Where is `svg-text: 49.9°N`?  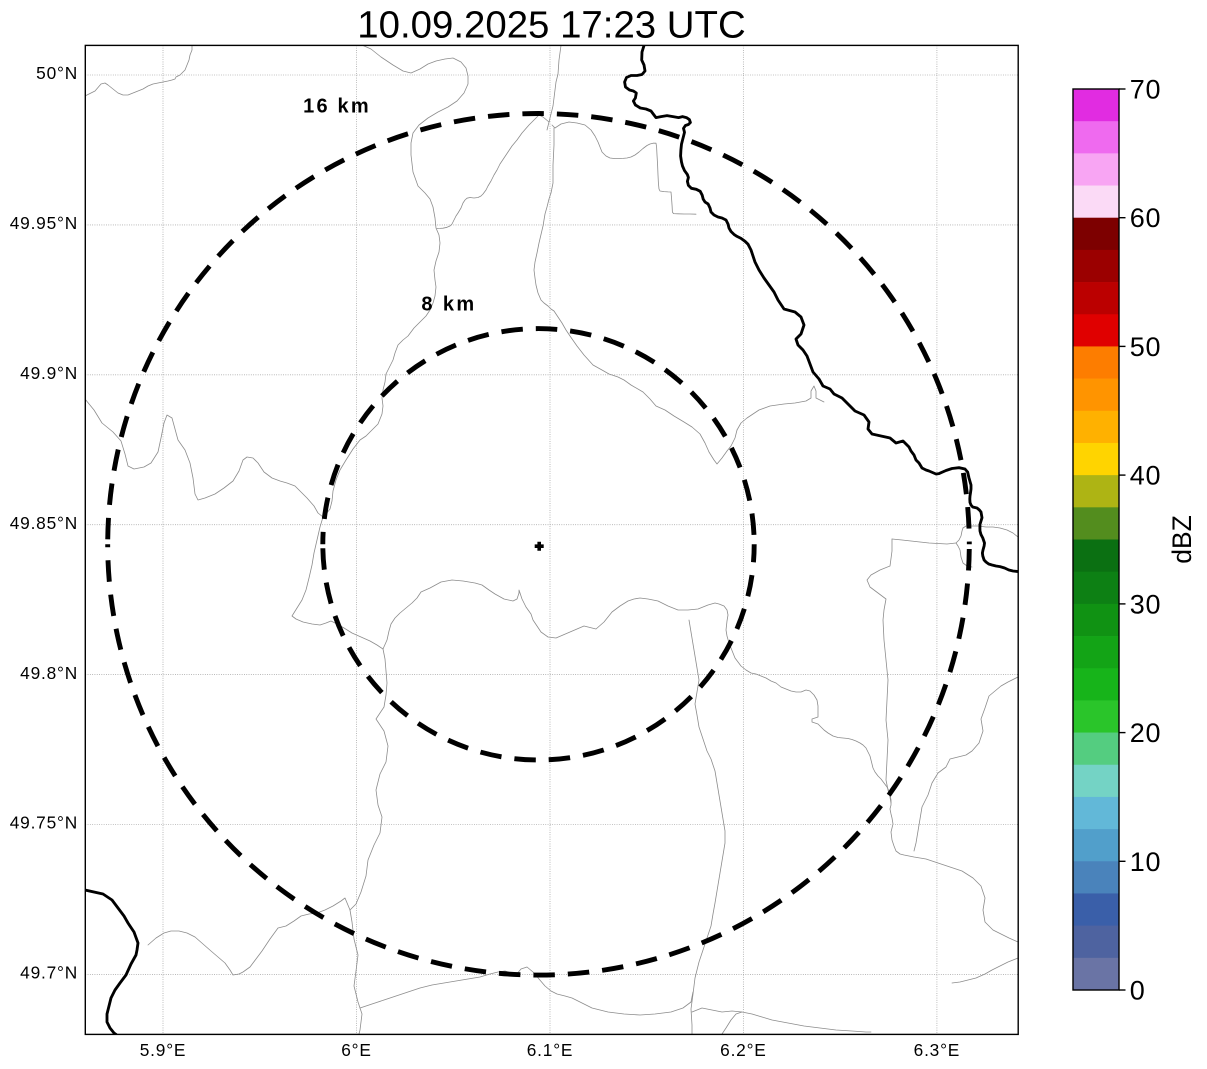 svg-text: 49.9°N is located at coordinates (49, 373).